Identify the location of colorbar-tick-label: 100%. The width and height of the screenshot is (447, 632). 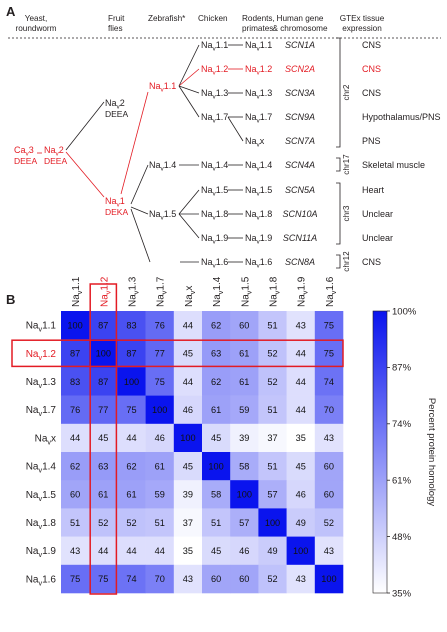
(404, 311).